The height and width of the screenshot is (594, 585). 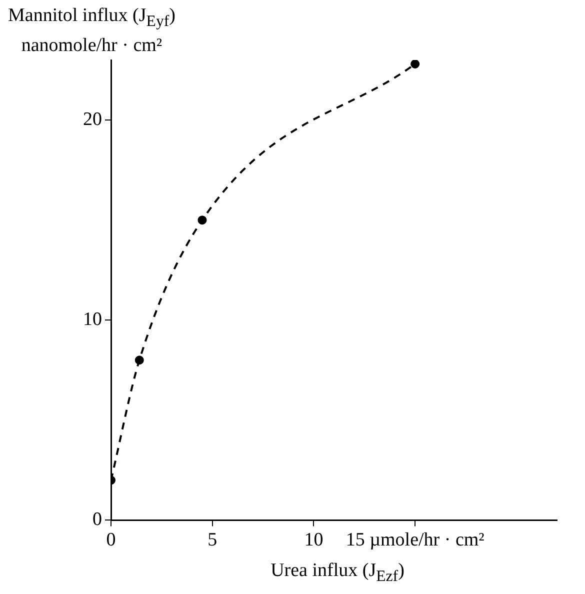 I want to click on y-tick-label: 10, so click(x=92, y=319).